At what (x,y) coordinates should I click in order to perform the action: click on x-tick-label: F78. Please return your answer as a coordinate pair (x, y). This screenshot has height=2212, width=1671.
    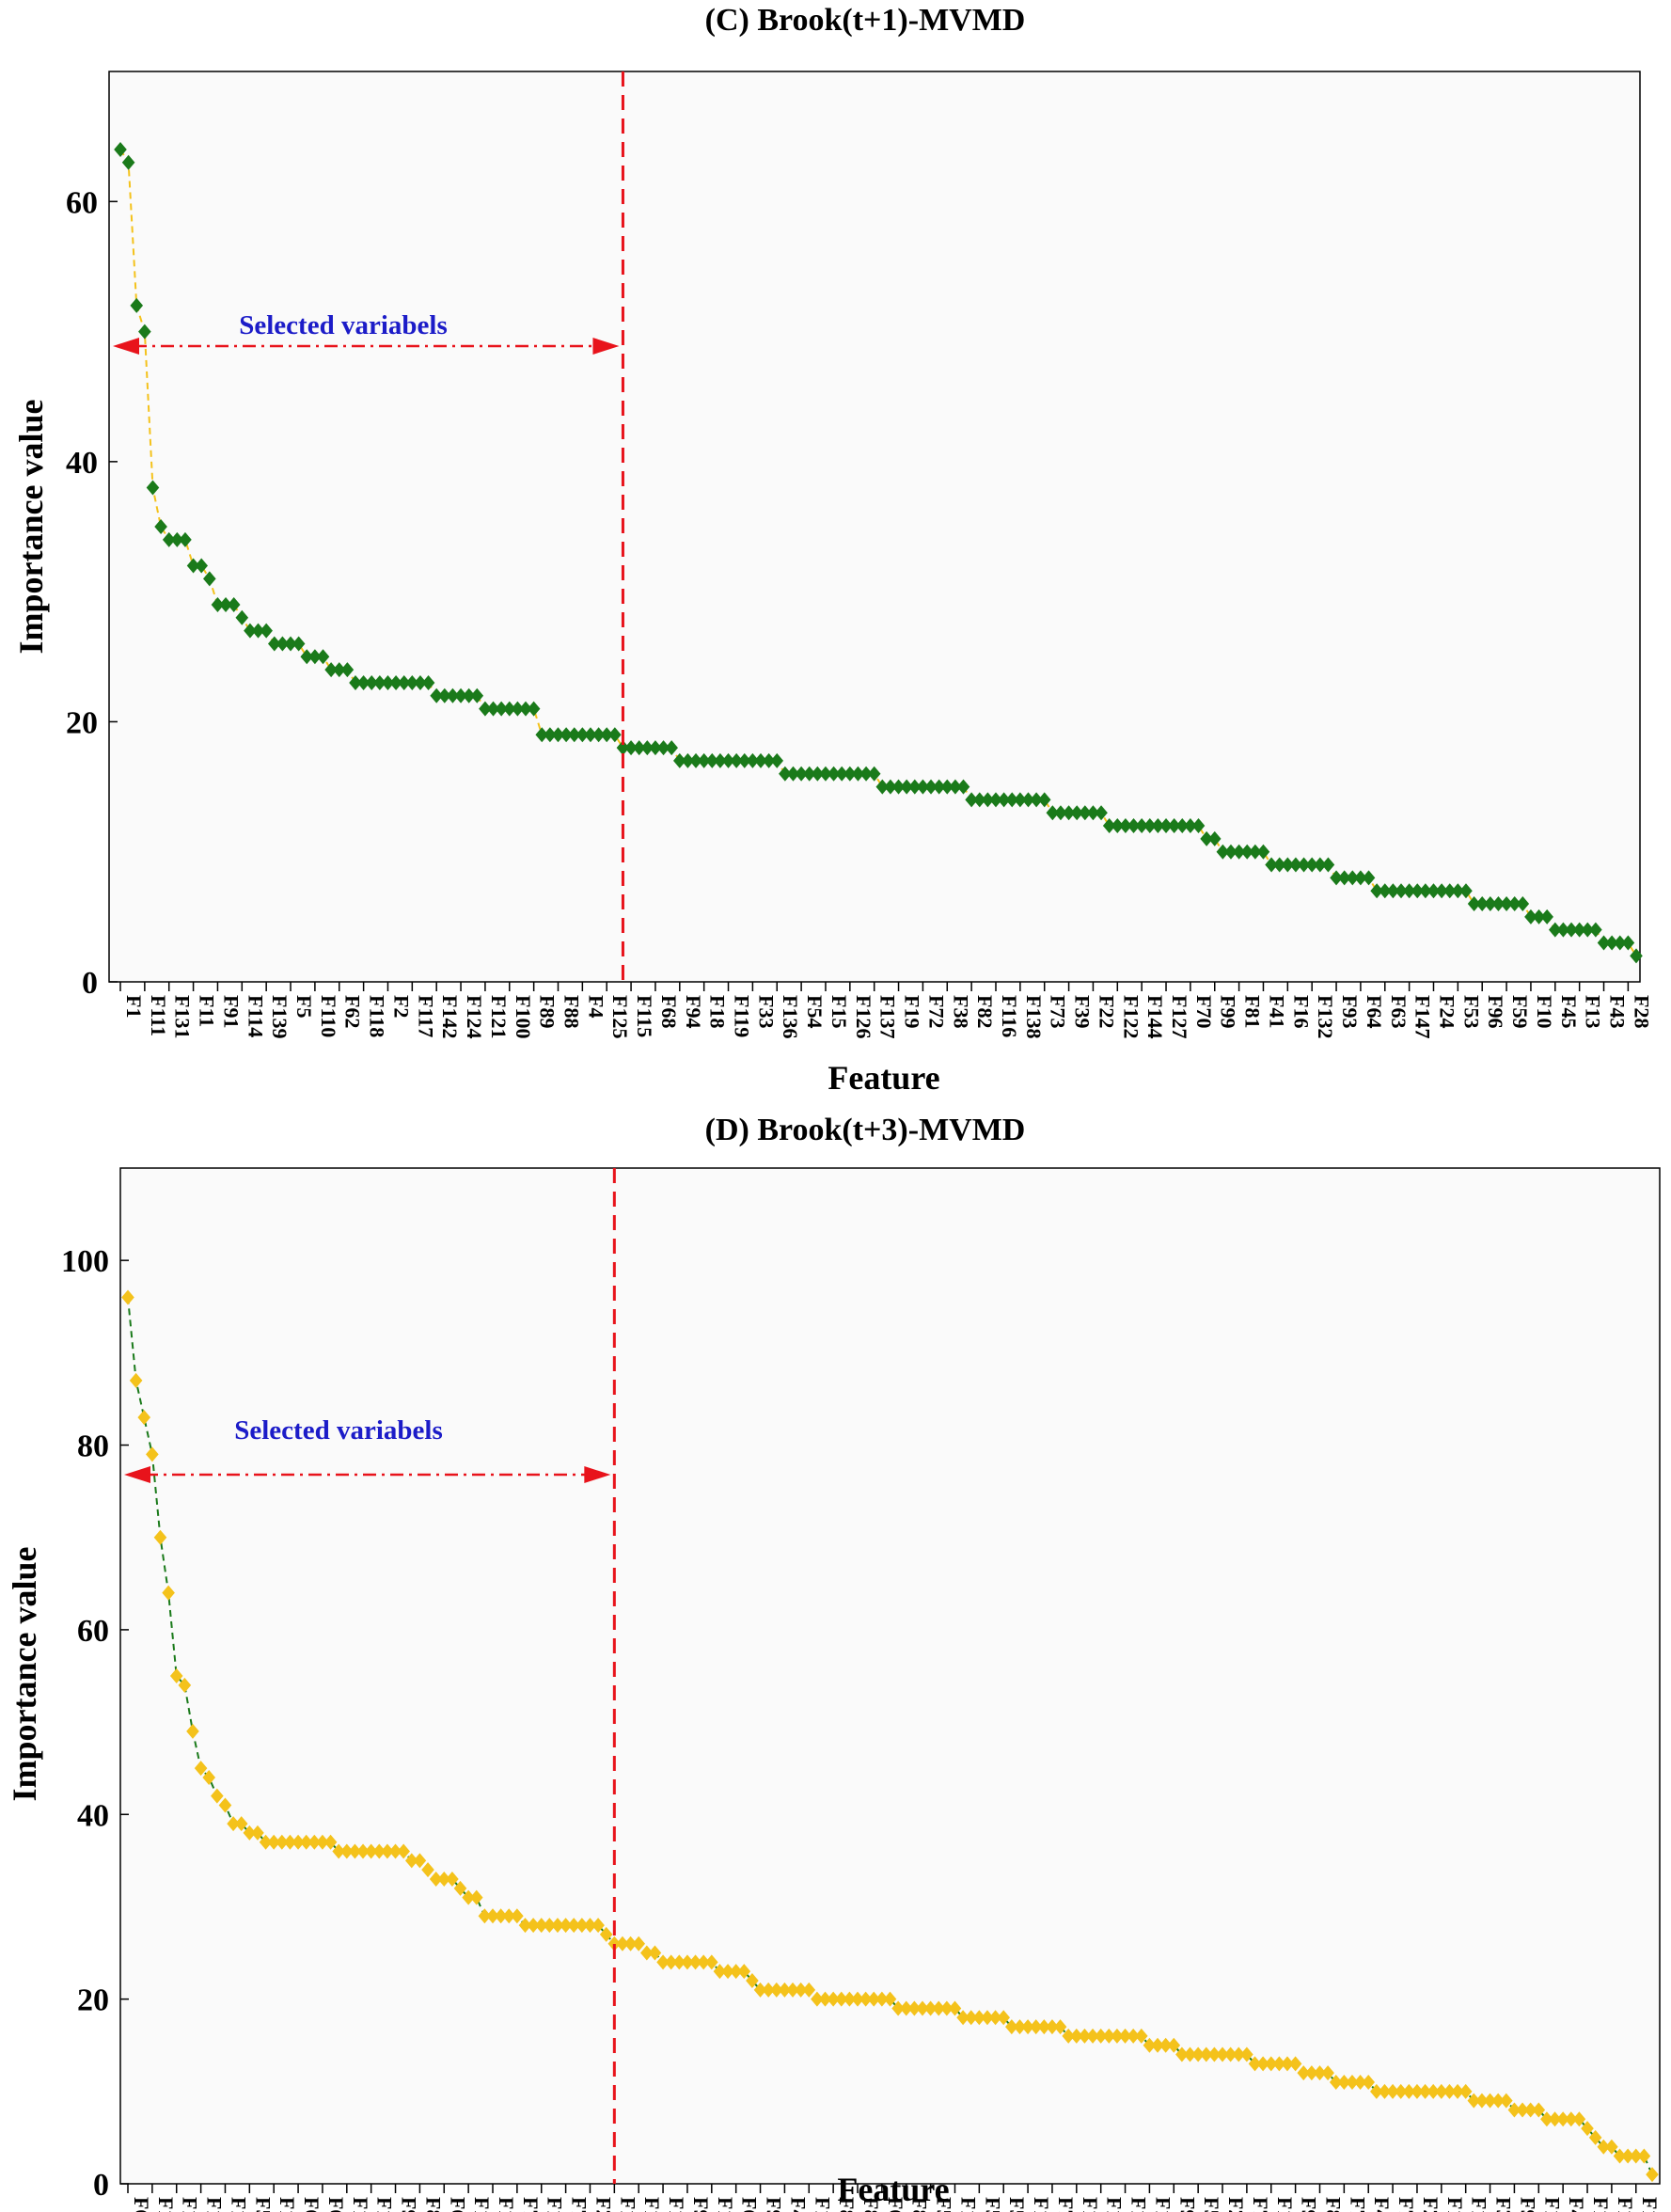
    Looking at the image, I should click on (1260, 2204).